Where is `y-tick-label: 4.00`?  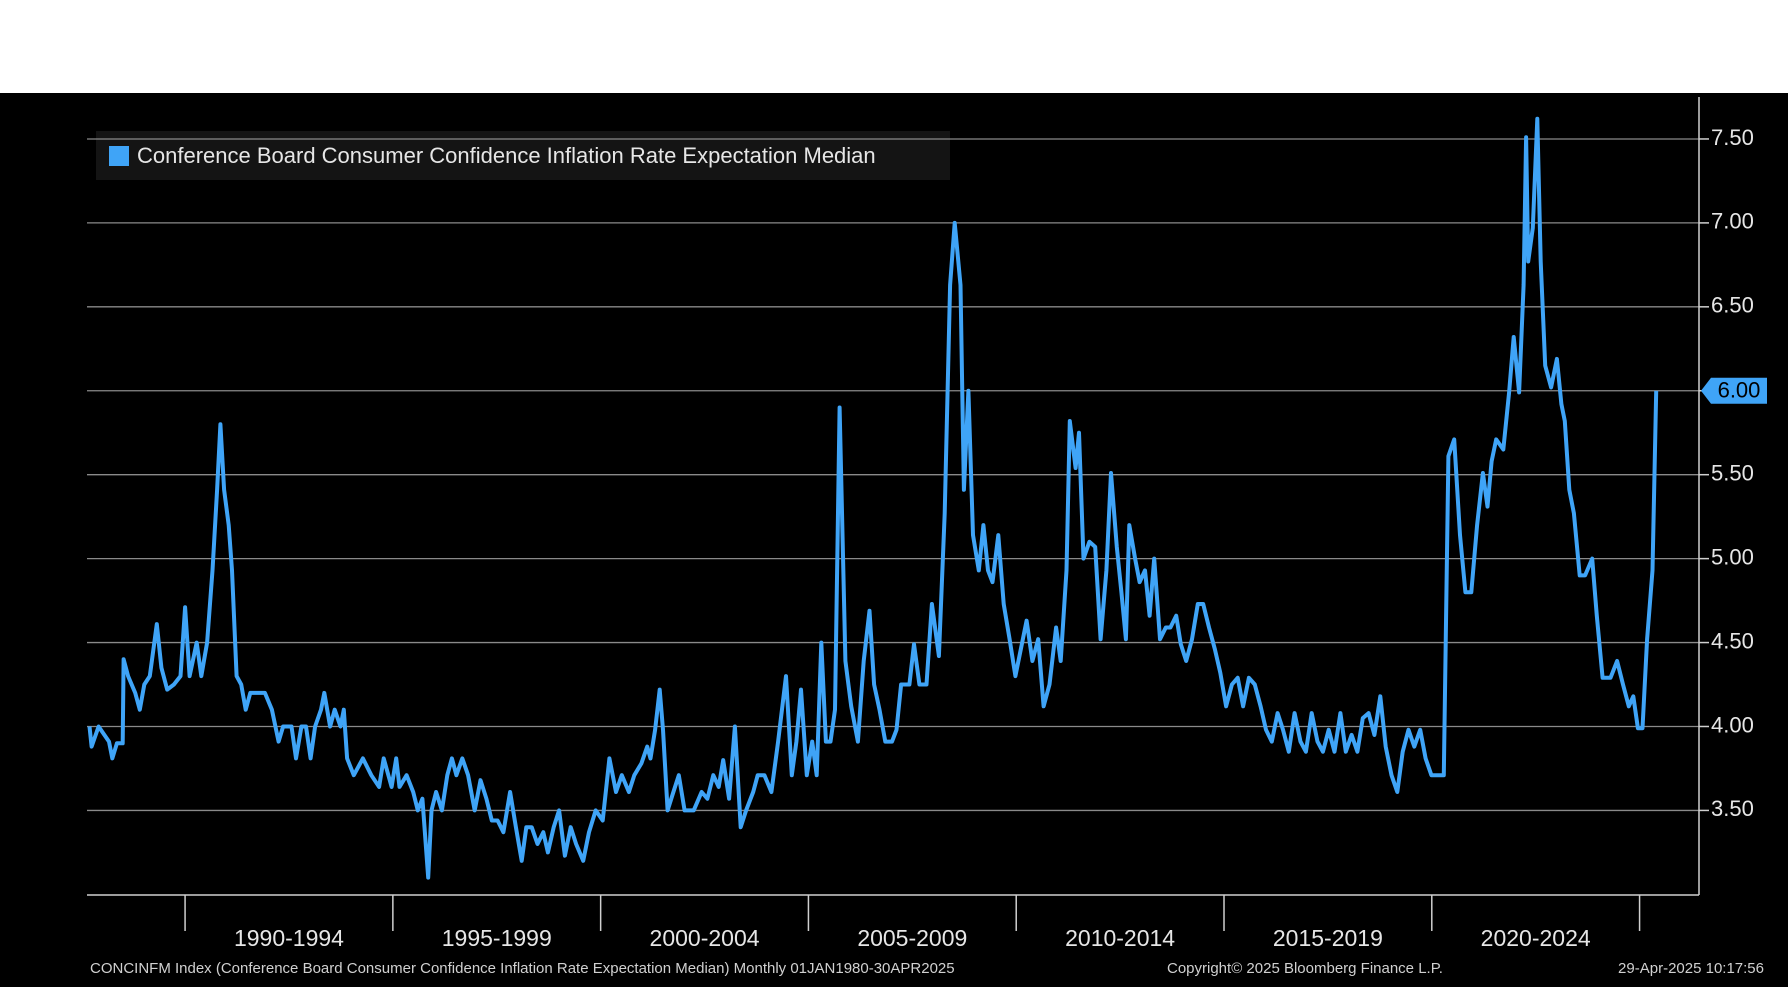
y-tick-label: 4.00 is located at coordinates (1732, 724).